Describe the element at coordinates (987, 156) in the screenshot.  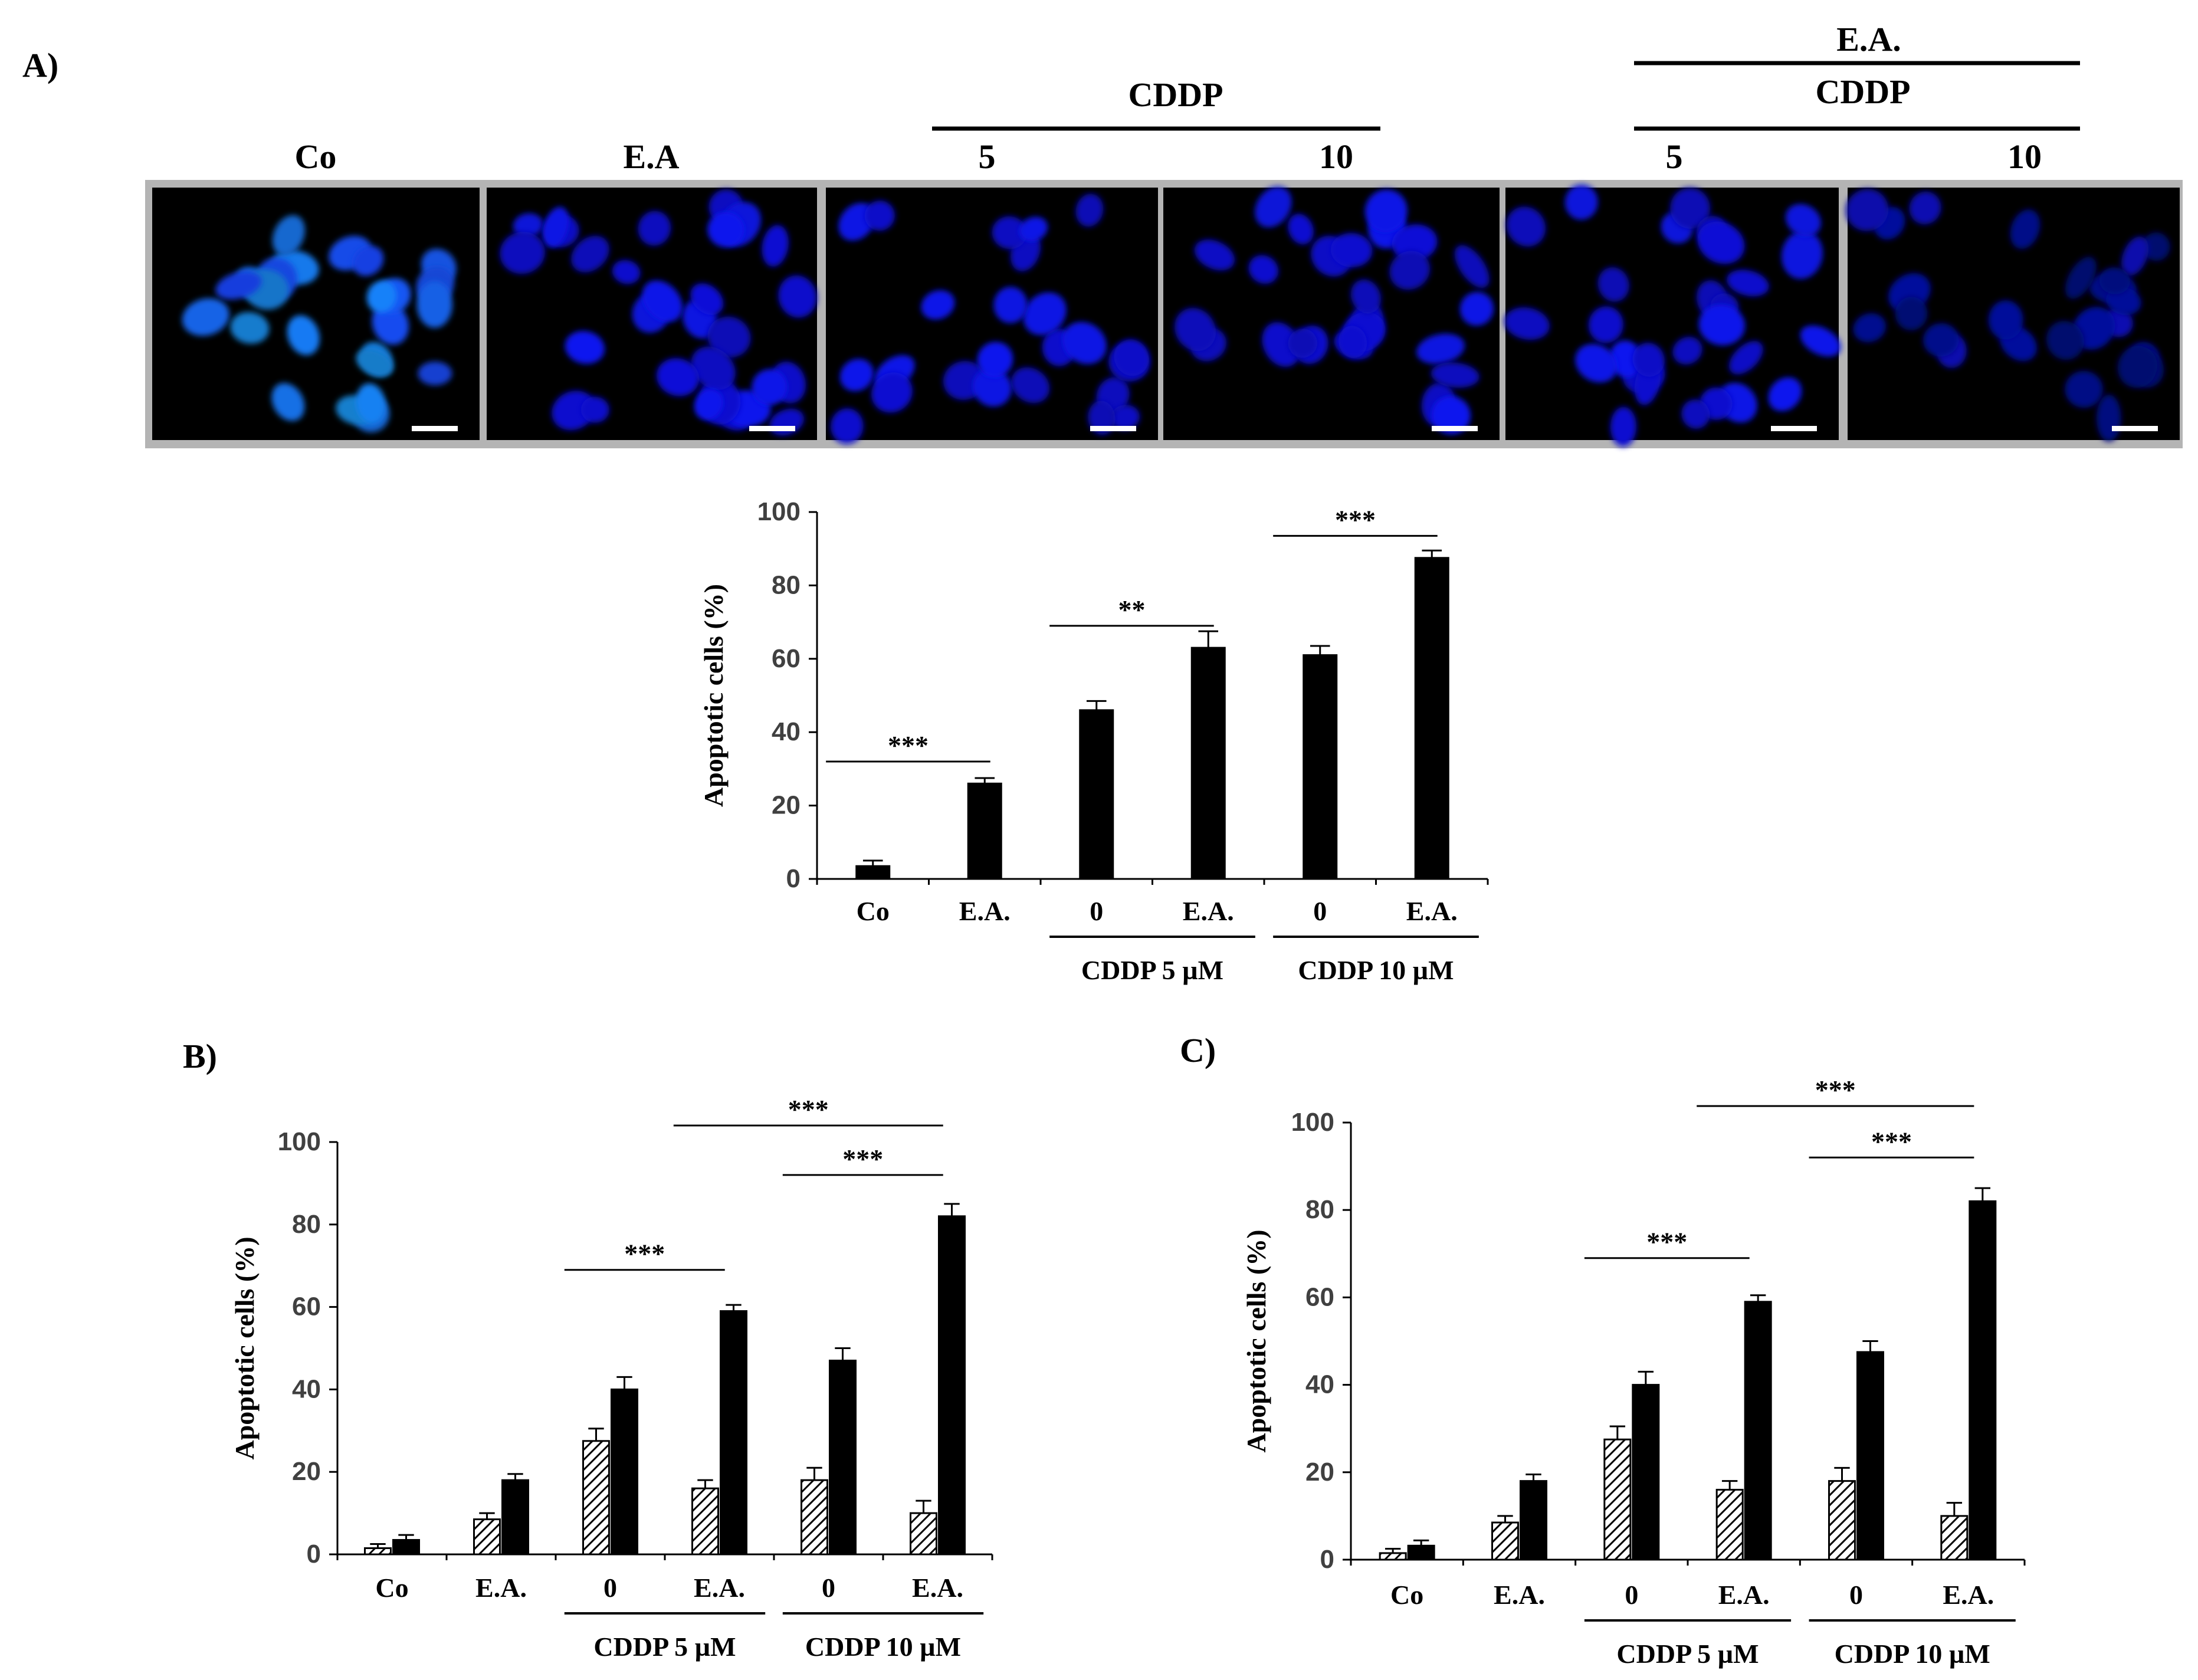
I see `lane-label: 5` at that location.